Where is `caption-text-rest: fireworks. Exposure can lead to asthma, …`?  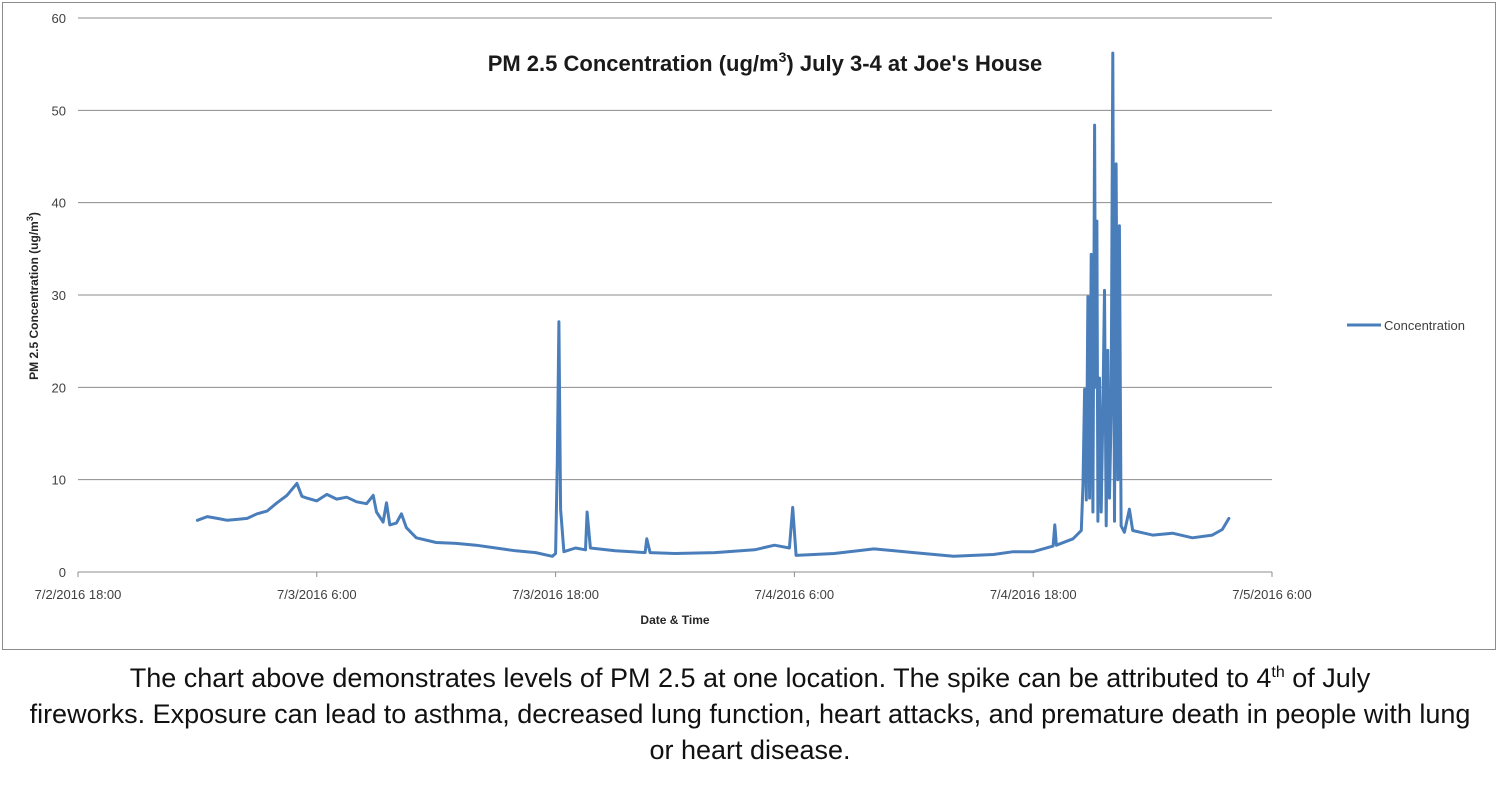 caption-text-rest: fireworks. Exposure can lead to asthma, … is located at coordinates (750, 732).